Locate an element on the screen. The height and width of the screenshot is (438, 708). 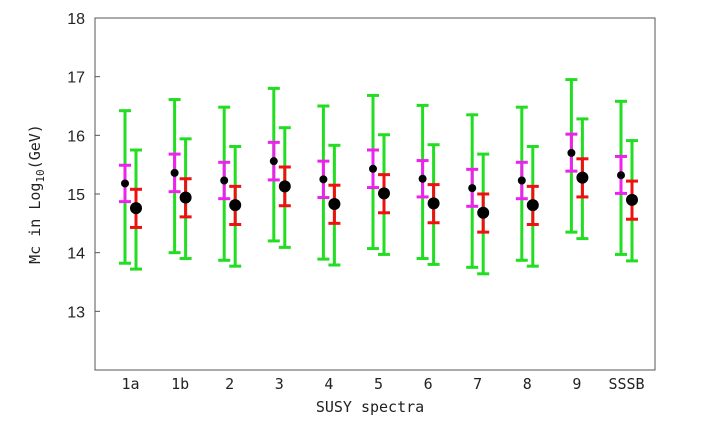
x-tick-labels: 1a 1b 2 3 4 5 6 7 8 9 SSSB is located at coordinates (382, 384).